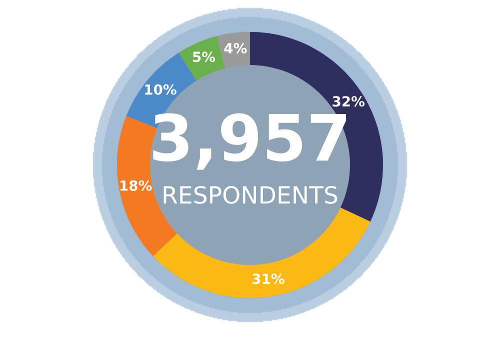 The image size is (500, 350). What do you see at coordinates (160, 89) in the screenshot?
I see `data-label: 10%` at bounding box center [160, 89].